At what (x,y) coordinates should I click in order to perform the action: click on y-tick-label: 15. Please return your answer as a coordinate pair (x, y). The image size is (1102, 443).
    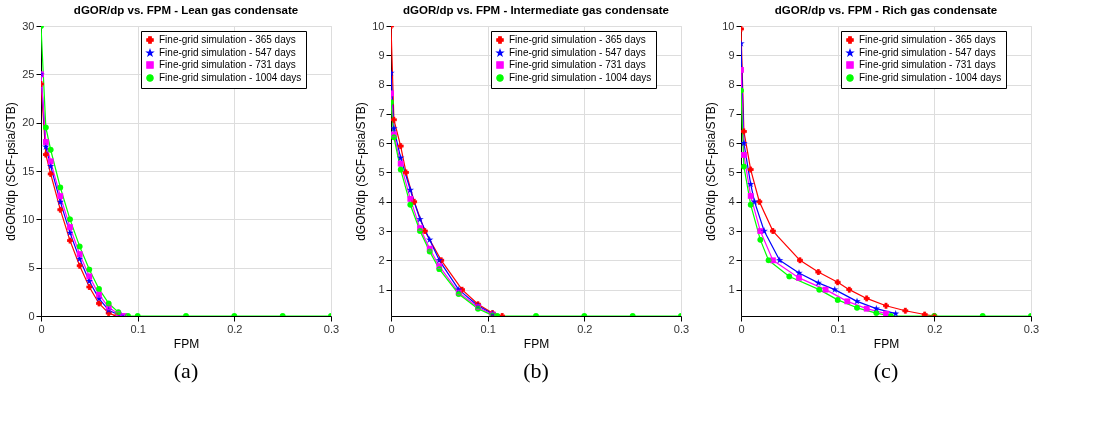
    Looking at the image, I should click on (28, 170).